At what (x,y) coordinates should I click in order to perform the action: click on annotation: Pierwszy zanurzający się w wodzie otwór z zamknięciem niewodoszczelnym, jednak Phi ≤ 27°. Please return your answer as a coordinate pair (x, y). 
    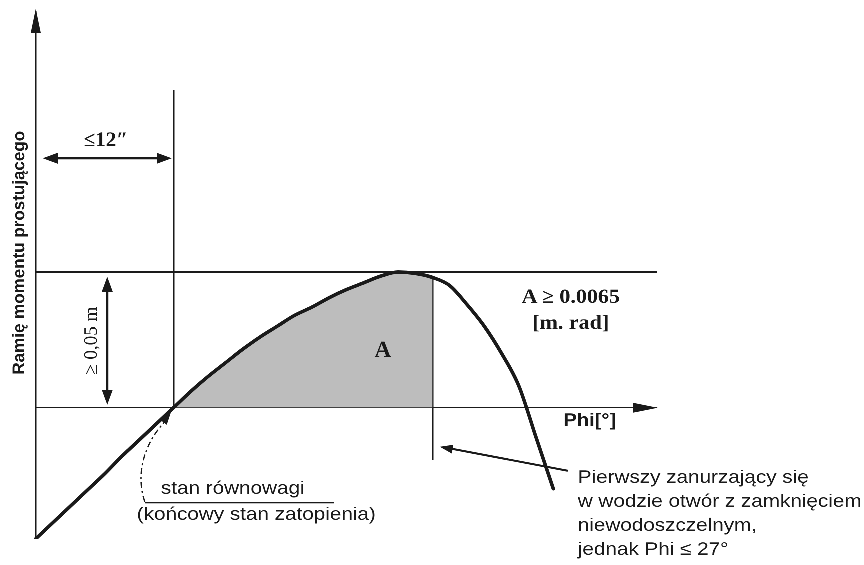
    Looking at the image, I should click on (719, 513).